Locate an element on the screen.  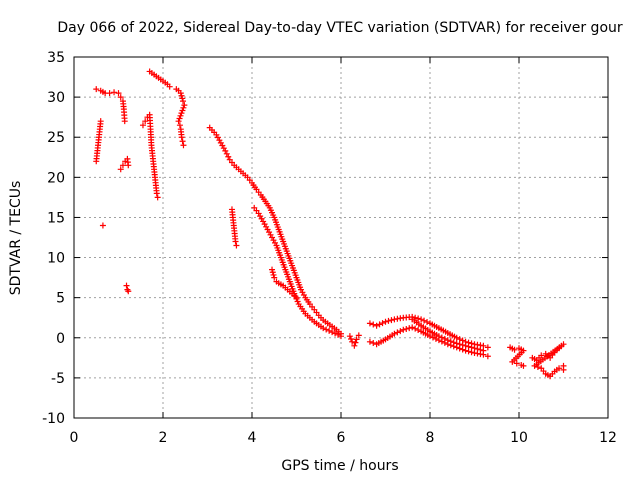
series-arc-p is located at coordinates (548, 360).